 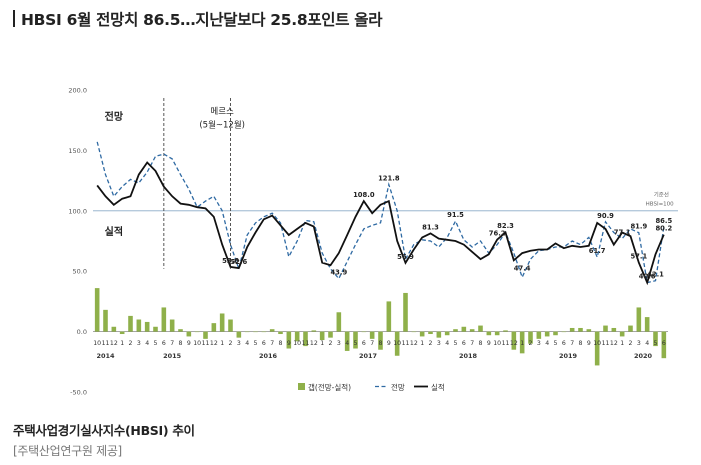 I want to click on annotation-label: (5월~12월), so click(x=222, y=124).